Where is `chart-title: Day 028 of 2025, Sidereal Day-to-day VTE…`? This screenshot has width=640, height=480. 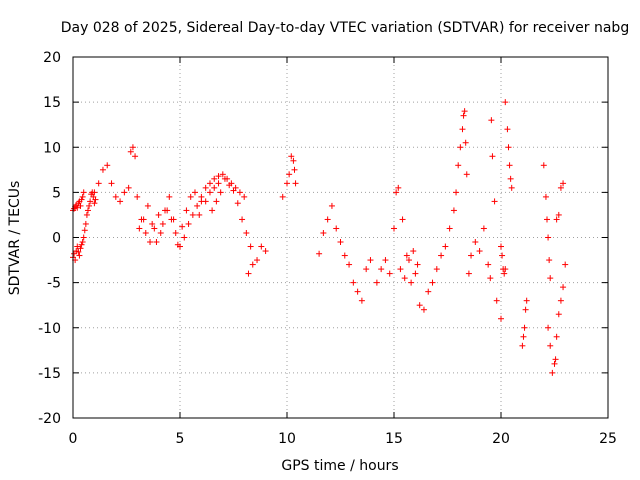
chart-title: Day 028 of 2025, Sidereal Day-to-day VTE… is located at coordinates (345, 28).